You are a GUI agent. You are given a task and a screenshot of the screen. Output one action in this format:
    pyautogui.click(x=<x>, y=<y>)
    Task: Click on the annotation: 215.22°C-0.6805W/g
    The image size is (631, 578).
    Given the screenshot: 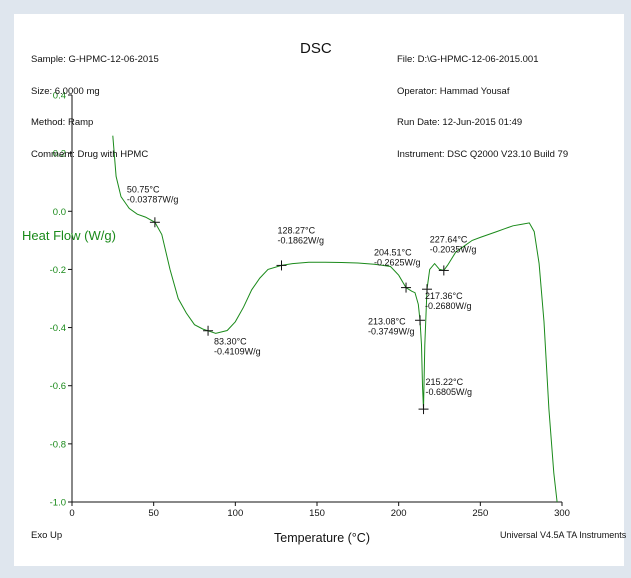 What is the action you would take?
    pyautogui.click(x=445, y=396)
    